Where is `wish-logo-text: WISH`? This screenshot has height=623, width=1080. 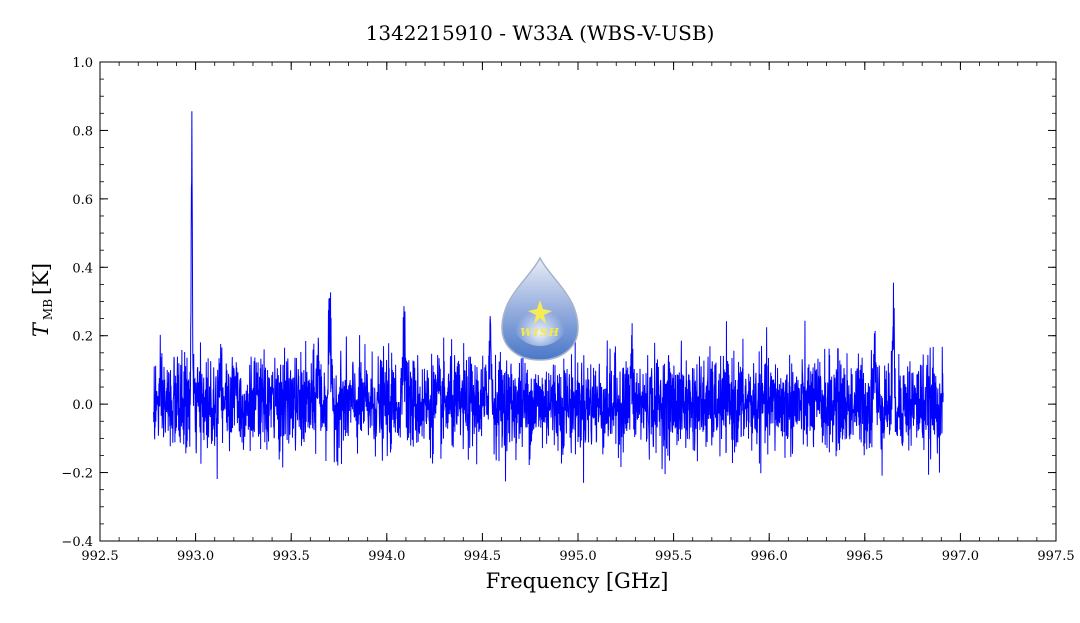
wish-logo-text: WISH is located at coordinates (540, 332).